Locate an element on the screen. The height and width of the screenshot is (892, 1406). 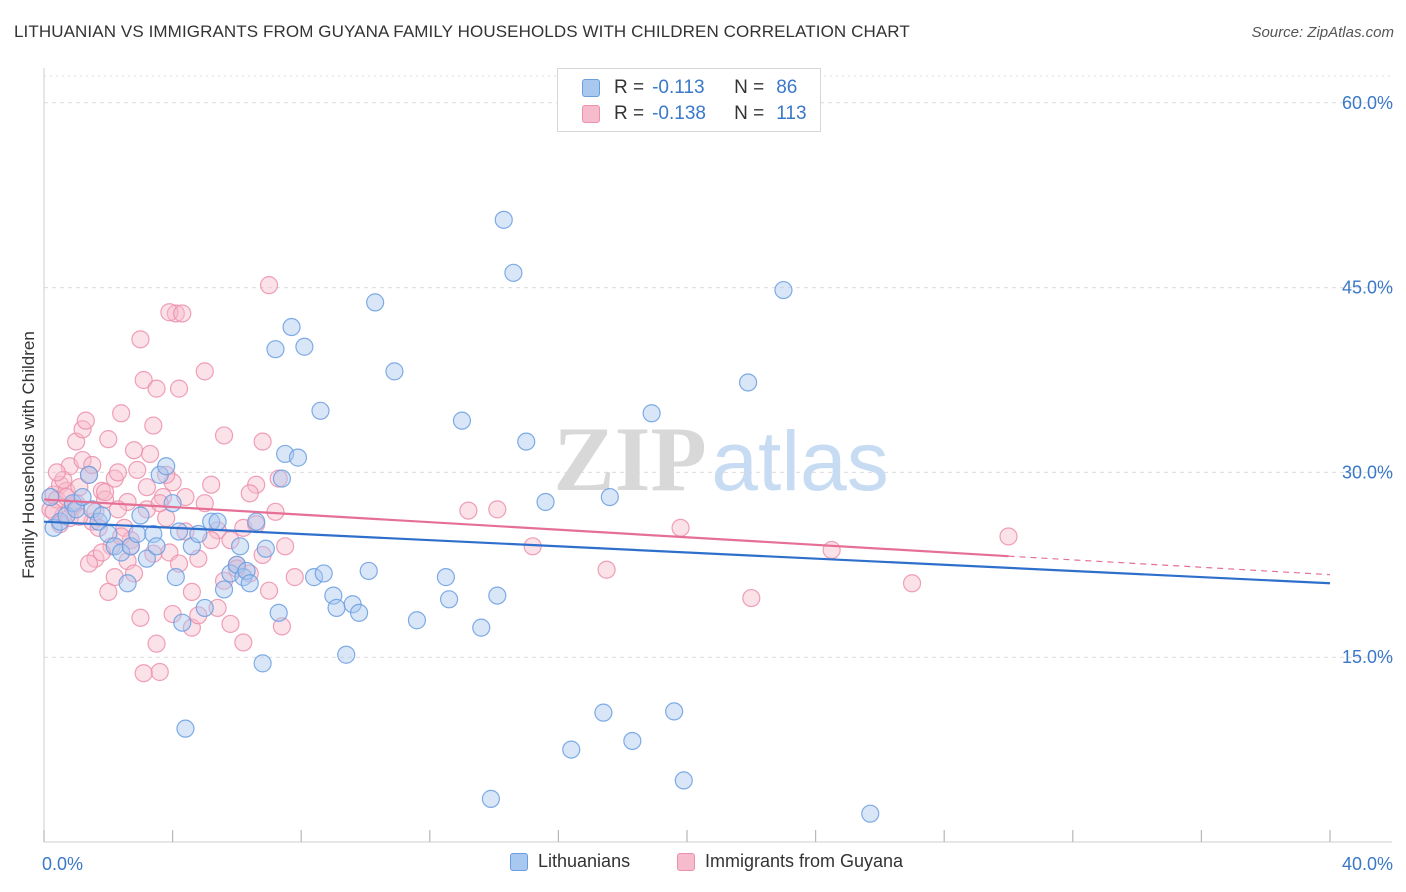
legend-swatch-blue is located at coordinates (591, 88).